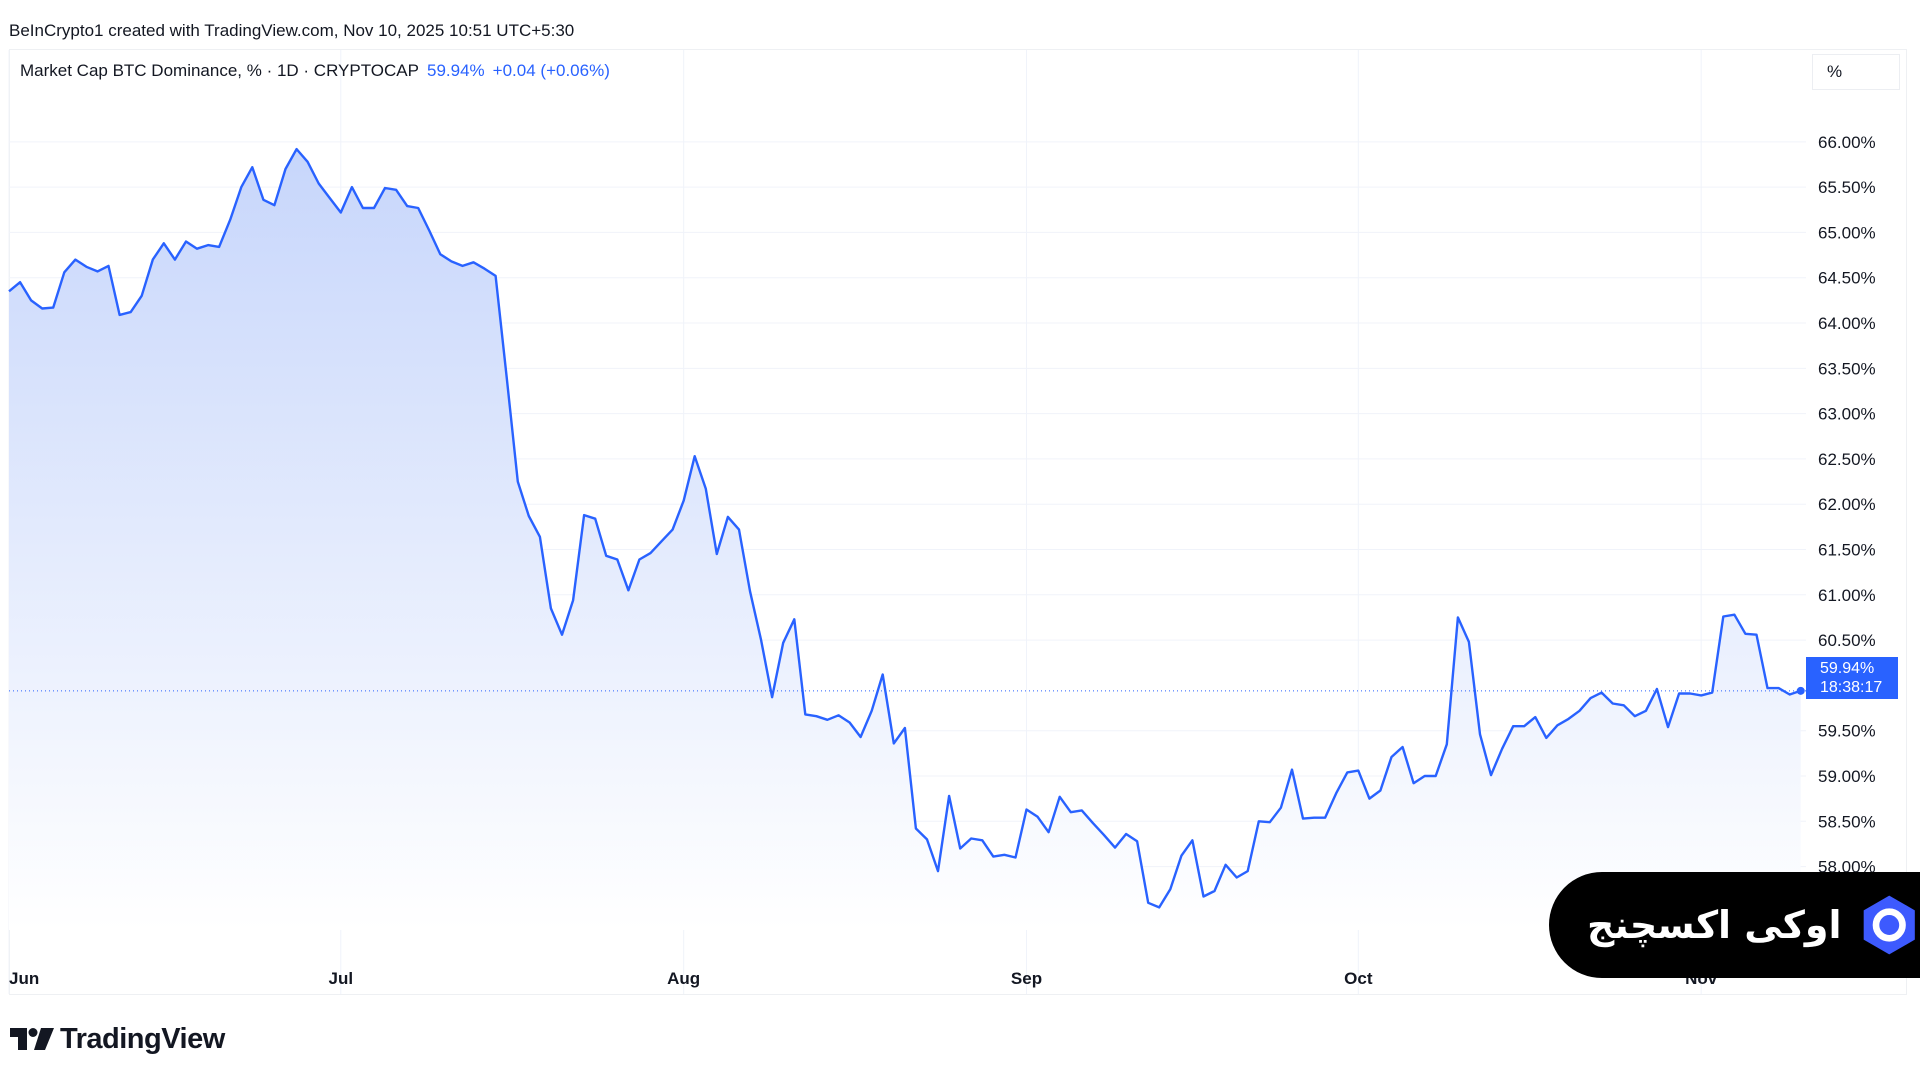 Image resolution: width=1920 pixels, height=1080 pixels. What do you see at coordinates (1847, 368) in the screenshot?
I see `y-tick-label: 63.50%` at bounding box center [1847, 368].